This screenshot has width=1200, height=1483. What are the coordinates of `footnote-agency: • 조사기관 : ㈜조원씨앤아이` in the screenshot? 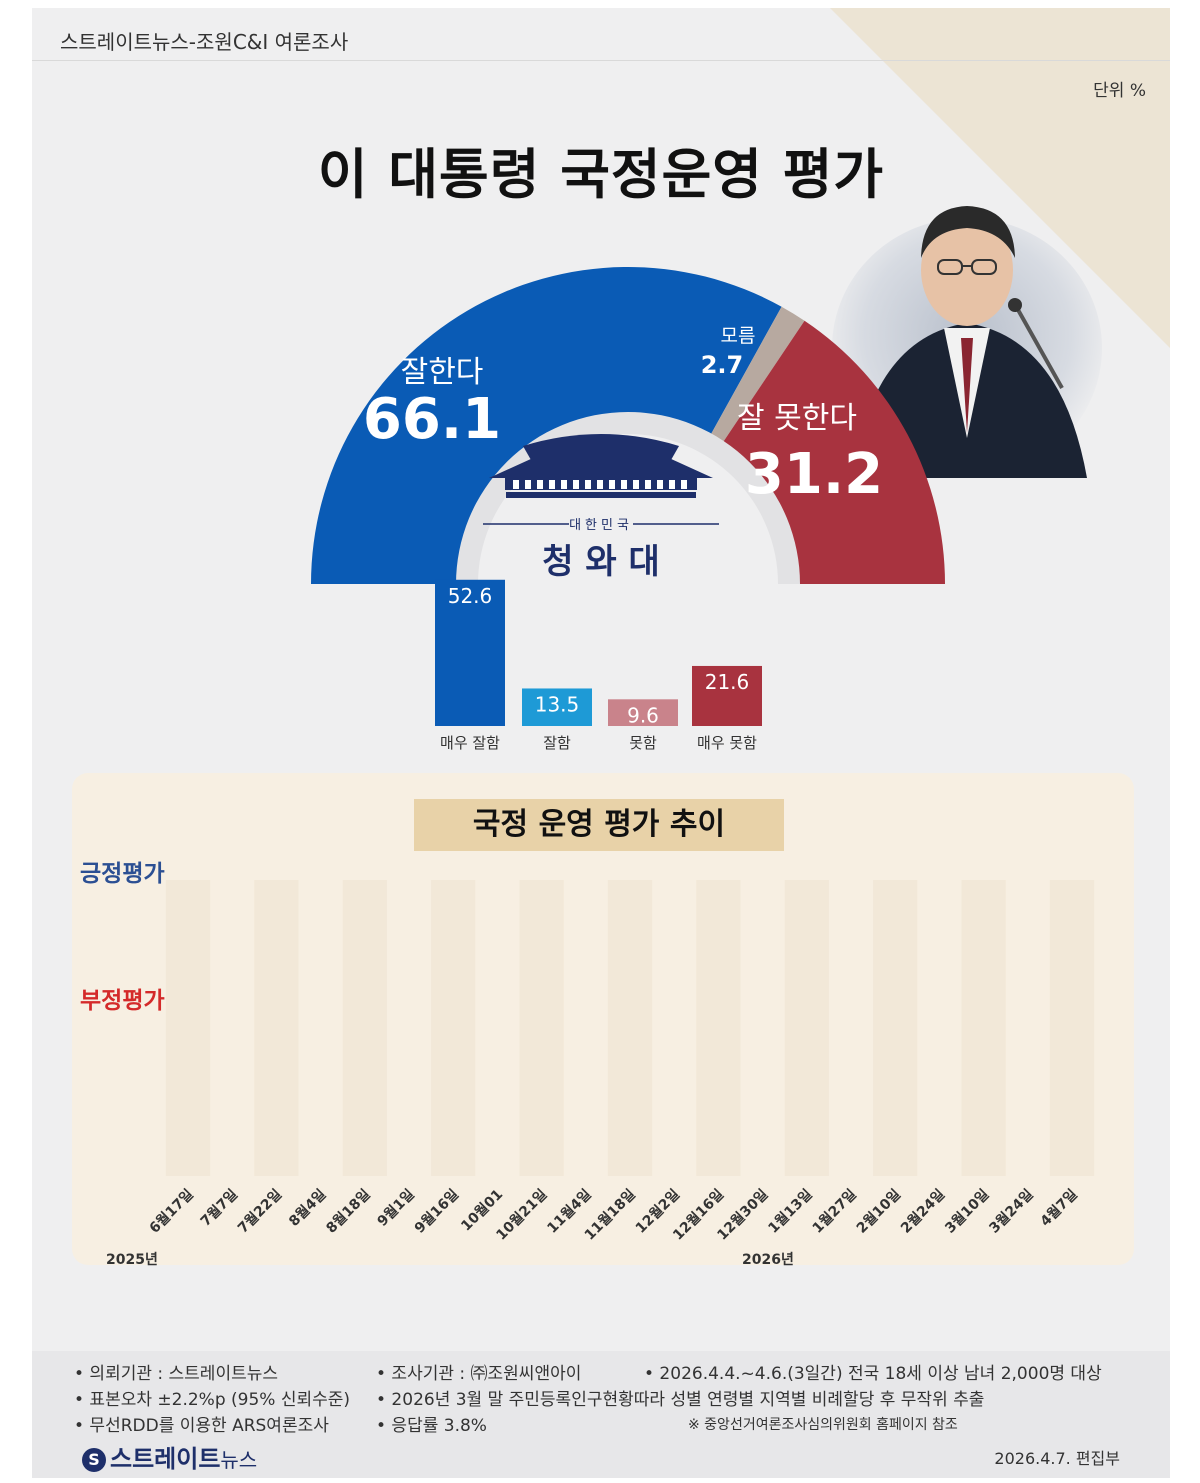 It's located at (479, 1374).